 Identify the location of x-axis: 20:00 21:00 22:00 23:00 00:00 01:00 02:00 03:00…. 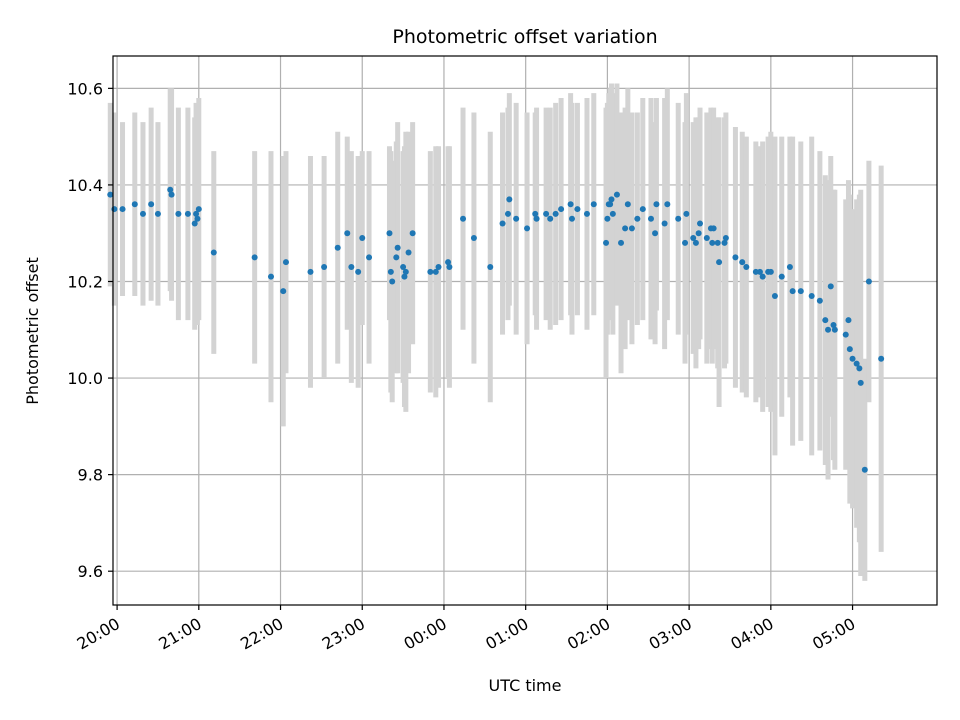
(466, 629).